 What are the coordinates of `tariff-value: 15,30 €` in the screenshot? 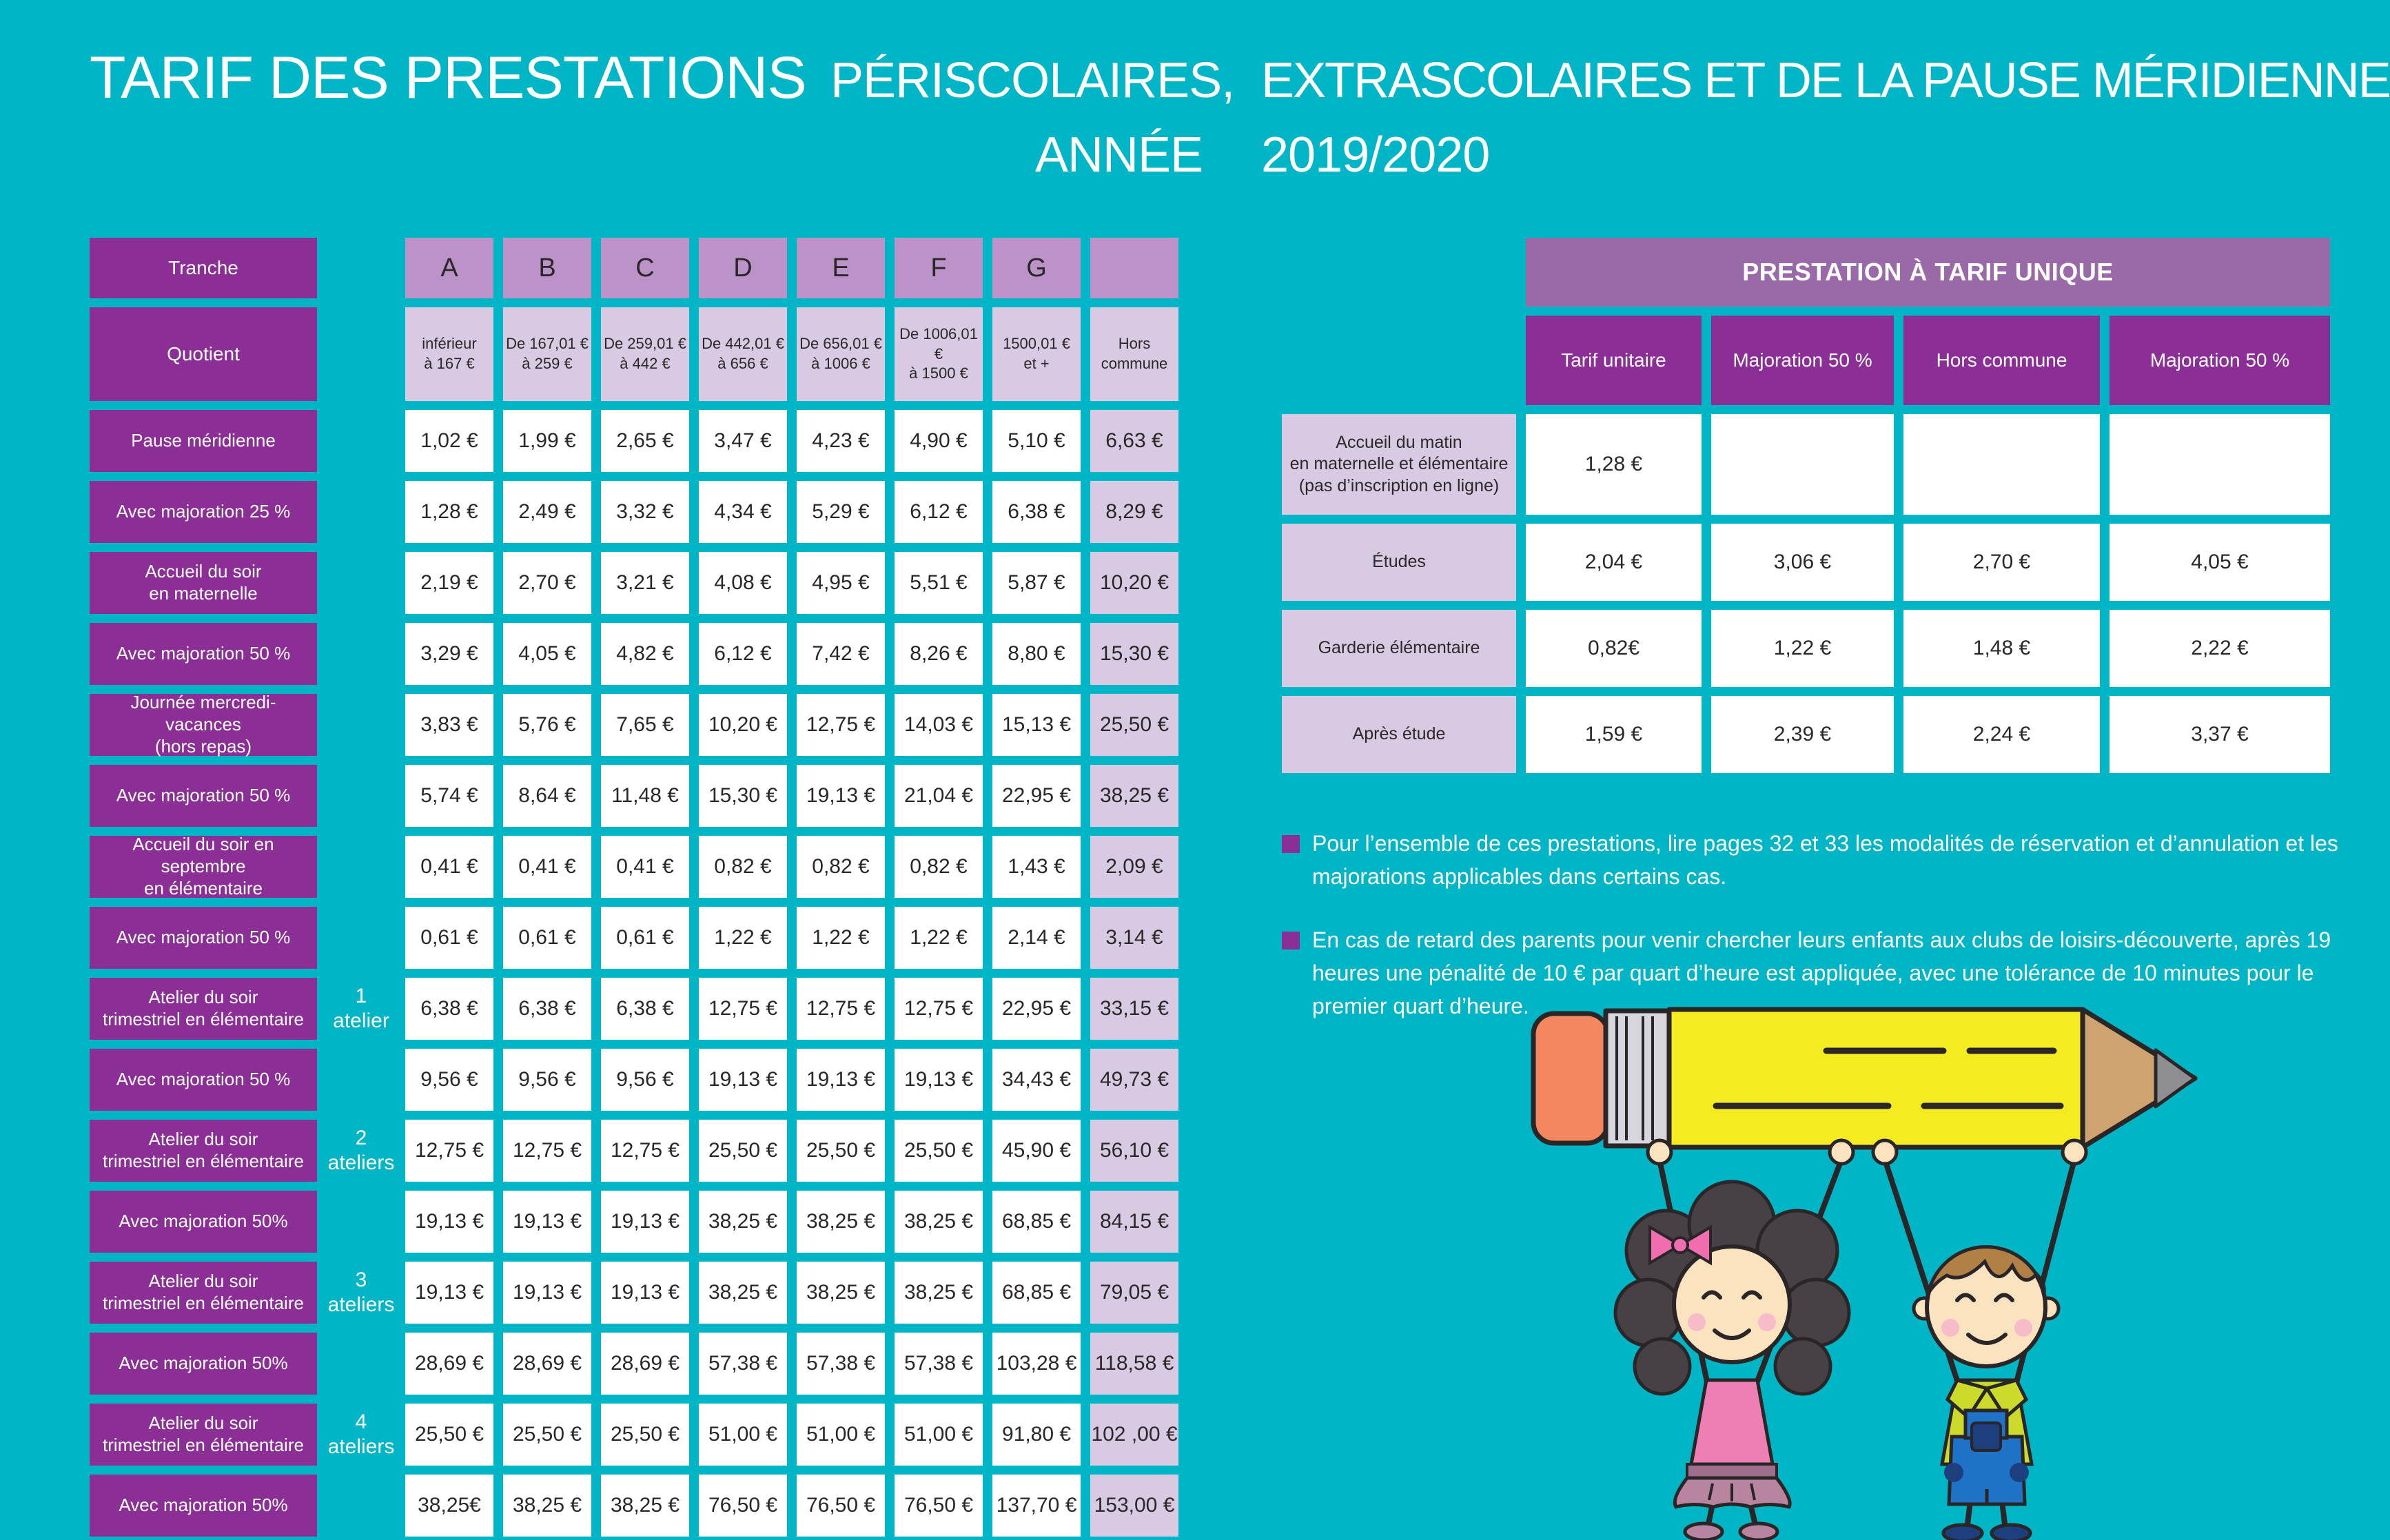 It's located at (1134, 654).